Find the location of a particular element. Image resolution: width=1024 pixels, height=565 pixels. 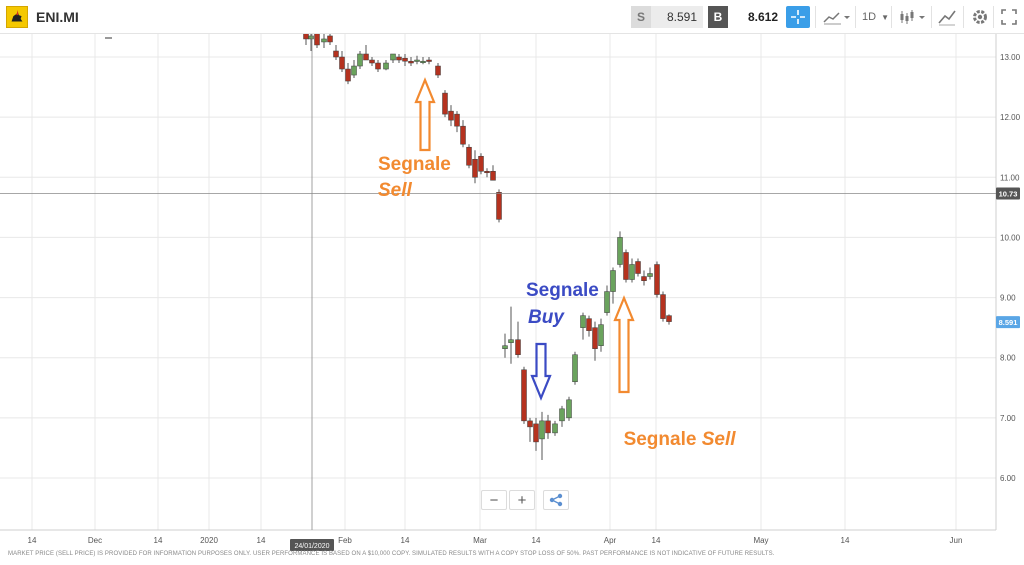

candles-button is located at coordinates (913, 17).